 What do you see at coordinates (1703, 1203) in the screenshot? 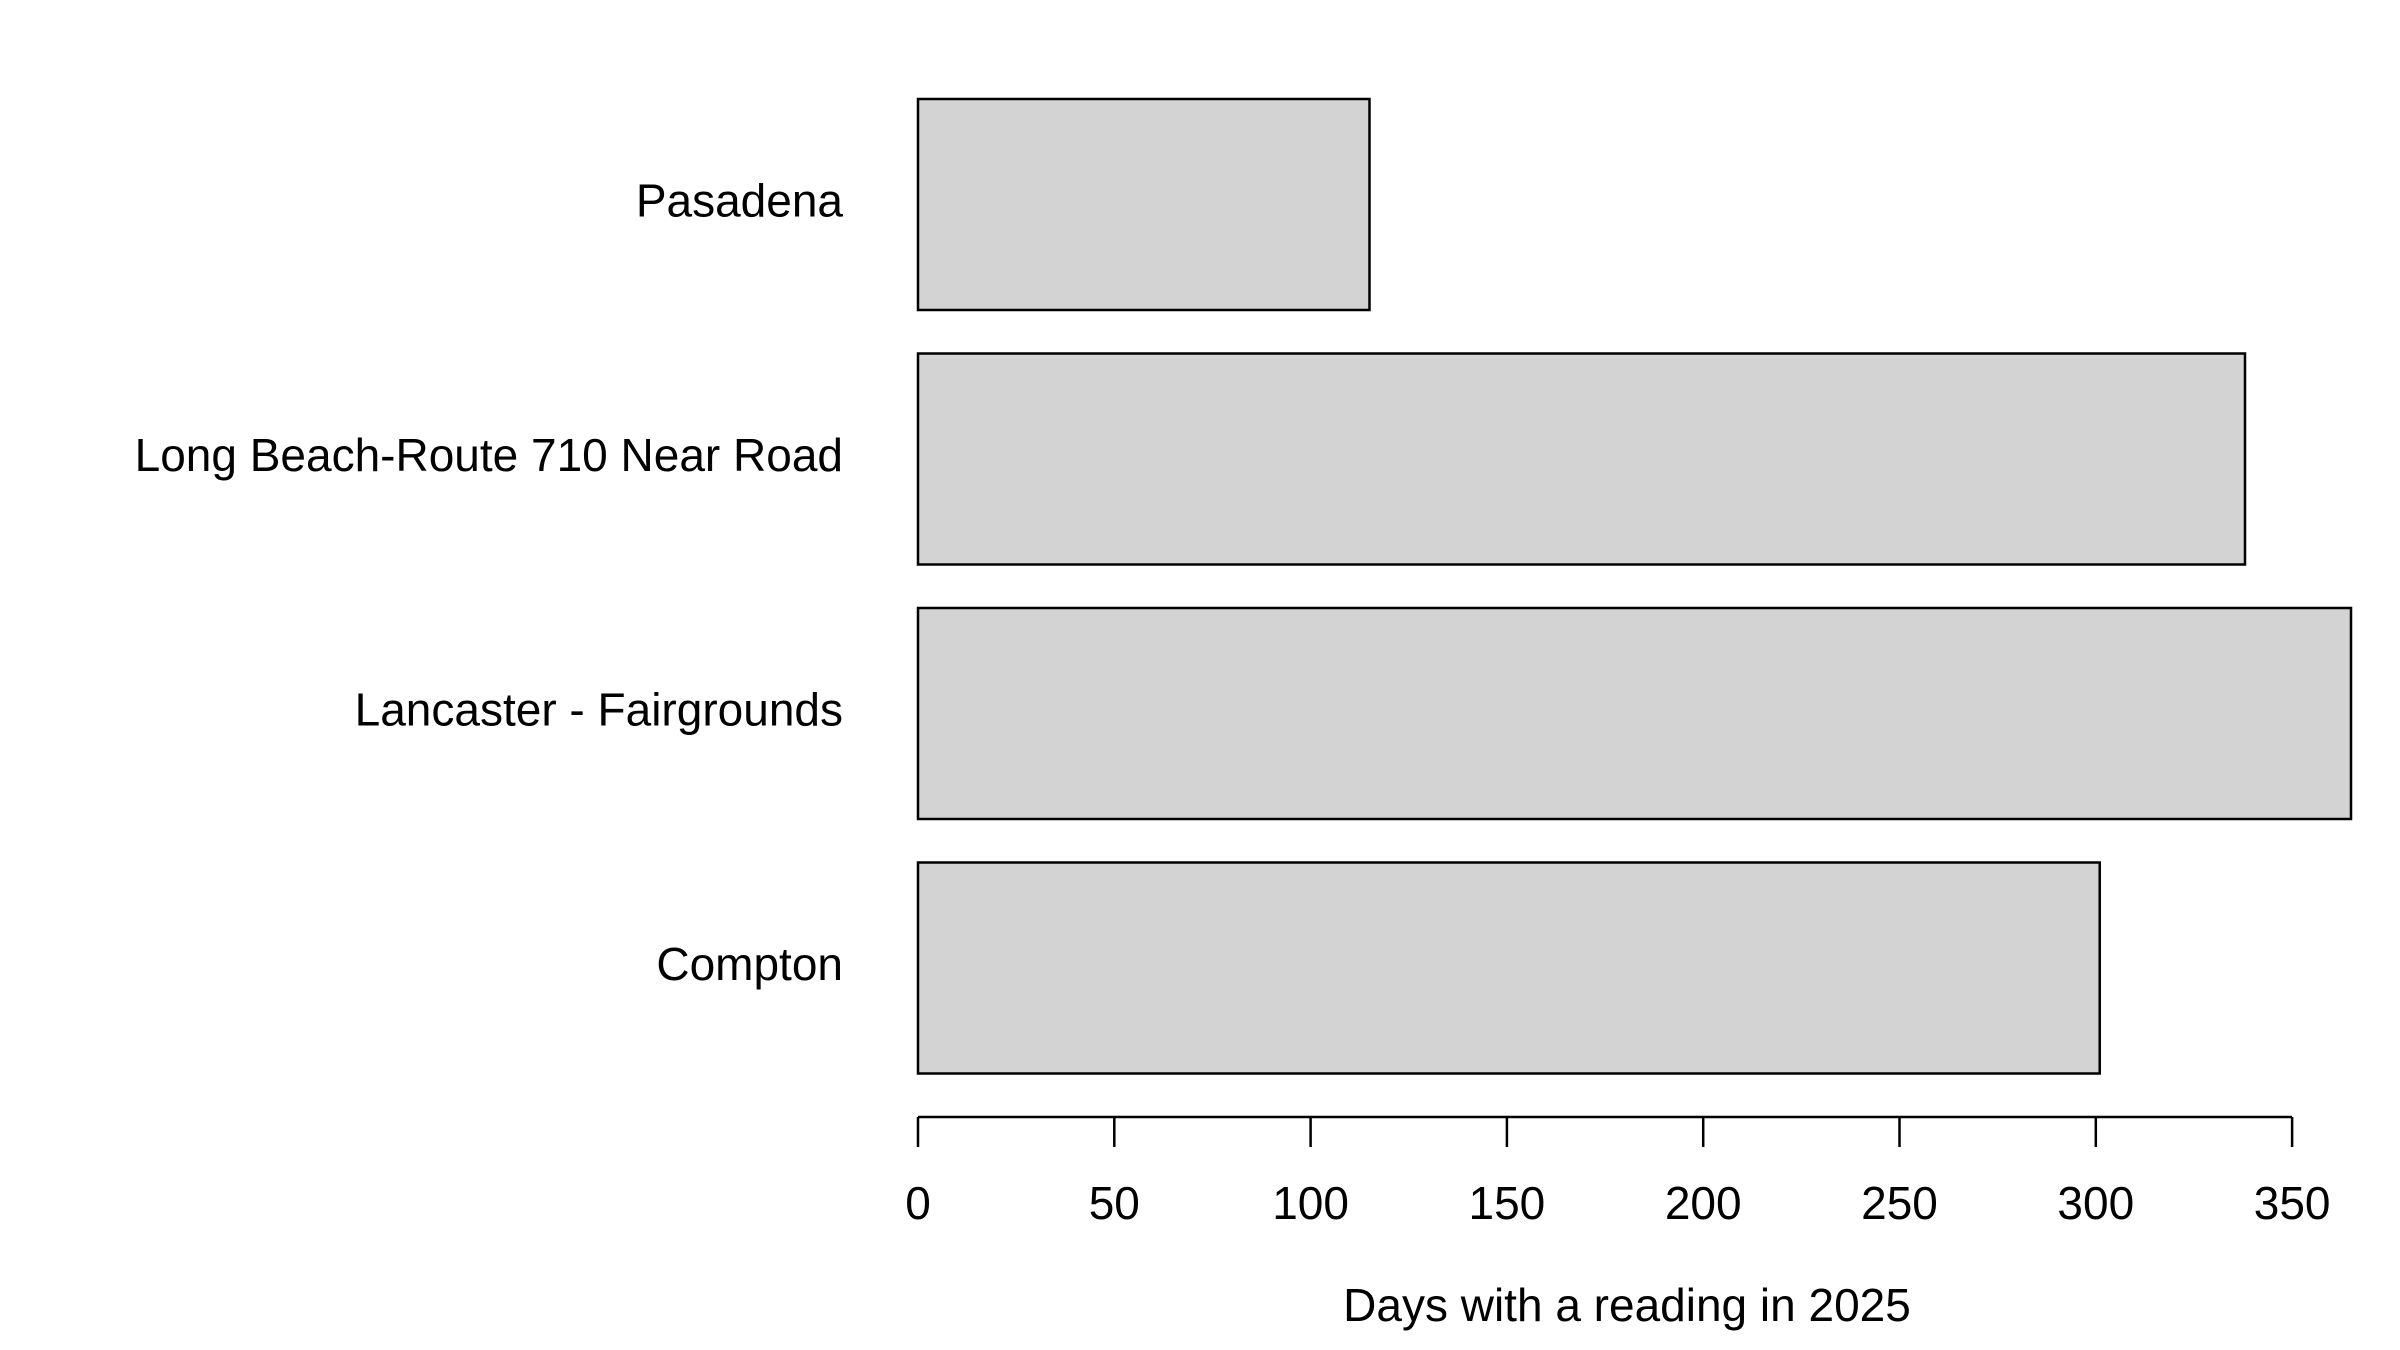
I see `x-tick-label: 200` at bounding box center [1703, 1203].